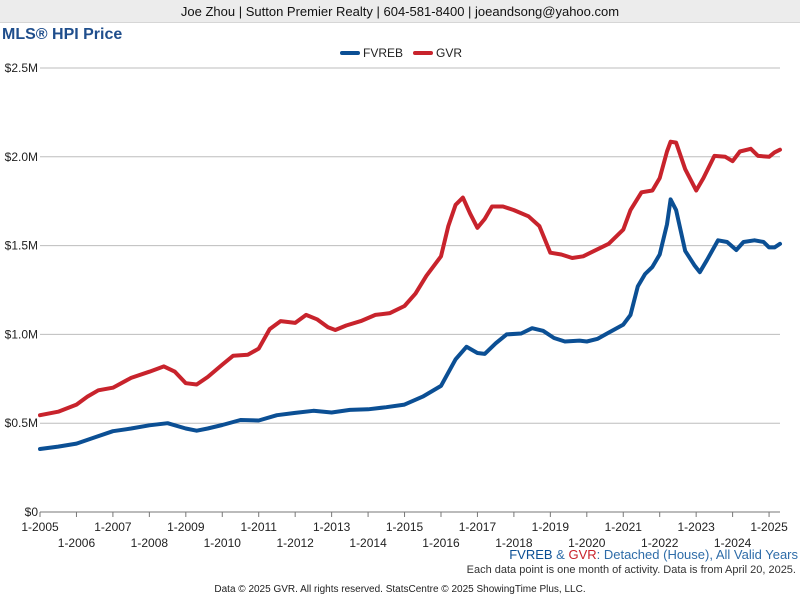 The height and width of the screenshot is (600, 800). Describe the element at coordinates (332, 527) in the screenshot. I see `x-tick-label: 1-2013` at that location.